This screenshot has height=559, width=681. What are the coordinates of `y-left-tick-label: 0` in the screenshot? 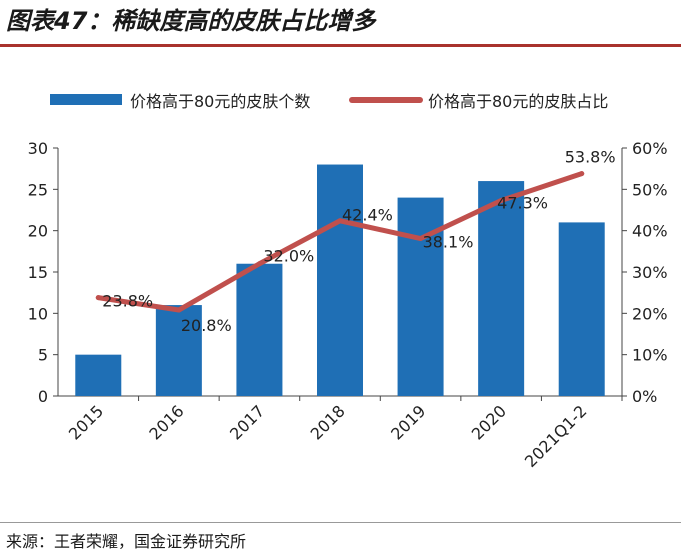 It's located at (43, 396).